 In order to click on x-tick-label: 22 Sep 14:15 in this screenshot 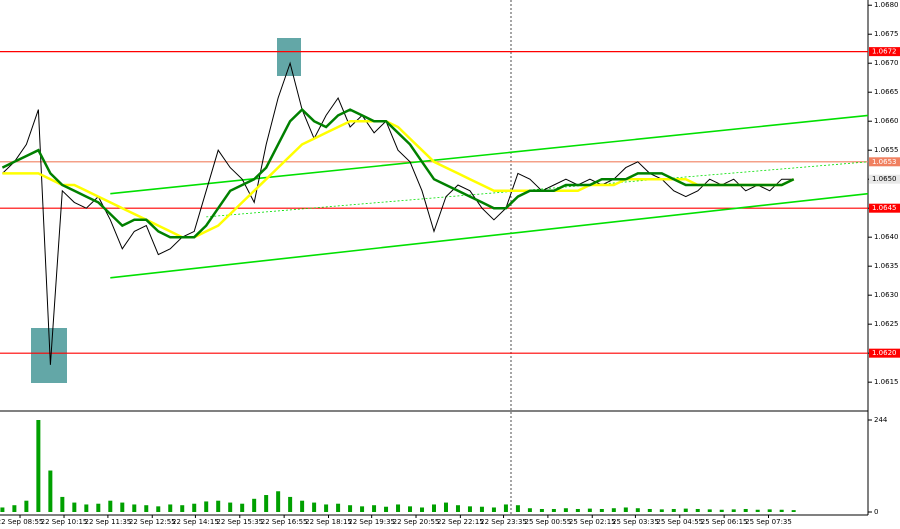, I will do `click(195, 522)`.